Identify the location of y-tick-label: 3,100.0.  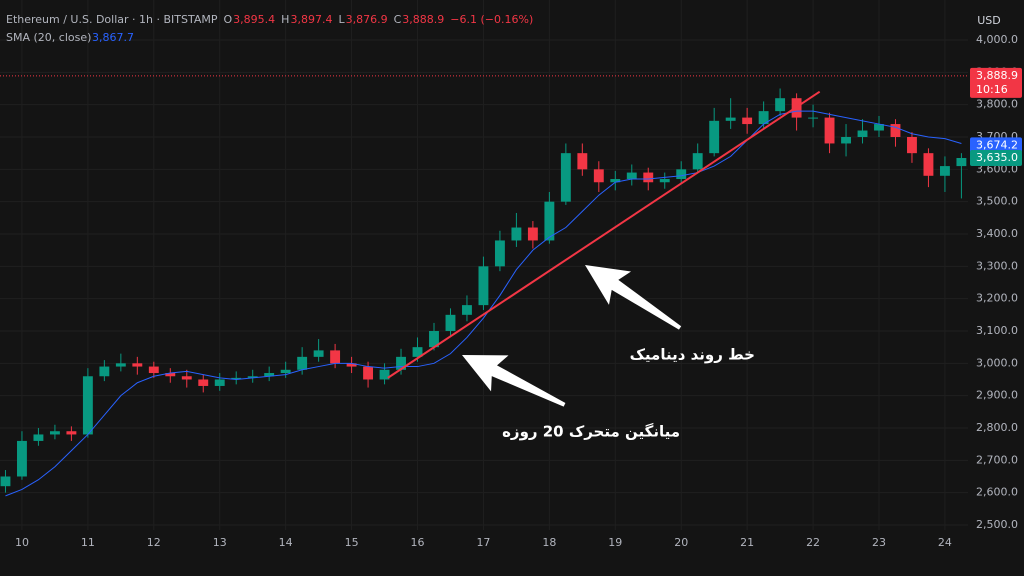
(997, 330).